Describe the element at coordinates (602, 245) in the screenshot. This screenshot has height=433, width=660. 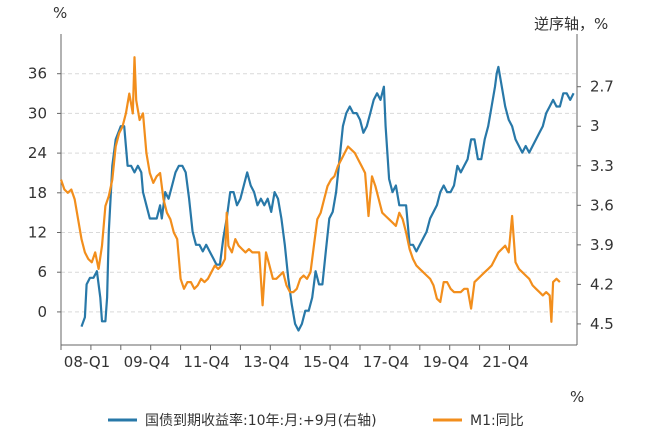
I see `right-tick-label: 3.9` at that location.